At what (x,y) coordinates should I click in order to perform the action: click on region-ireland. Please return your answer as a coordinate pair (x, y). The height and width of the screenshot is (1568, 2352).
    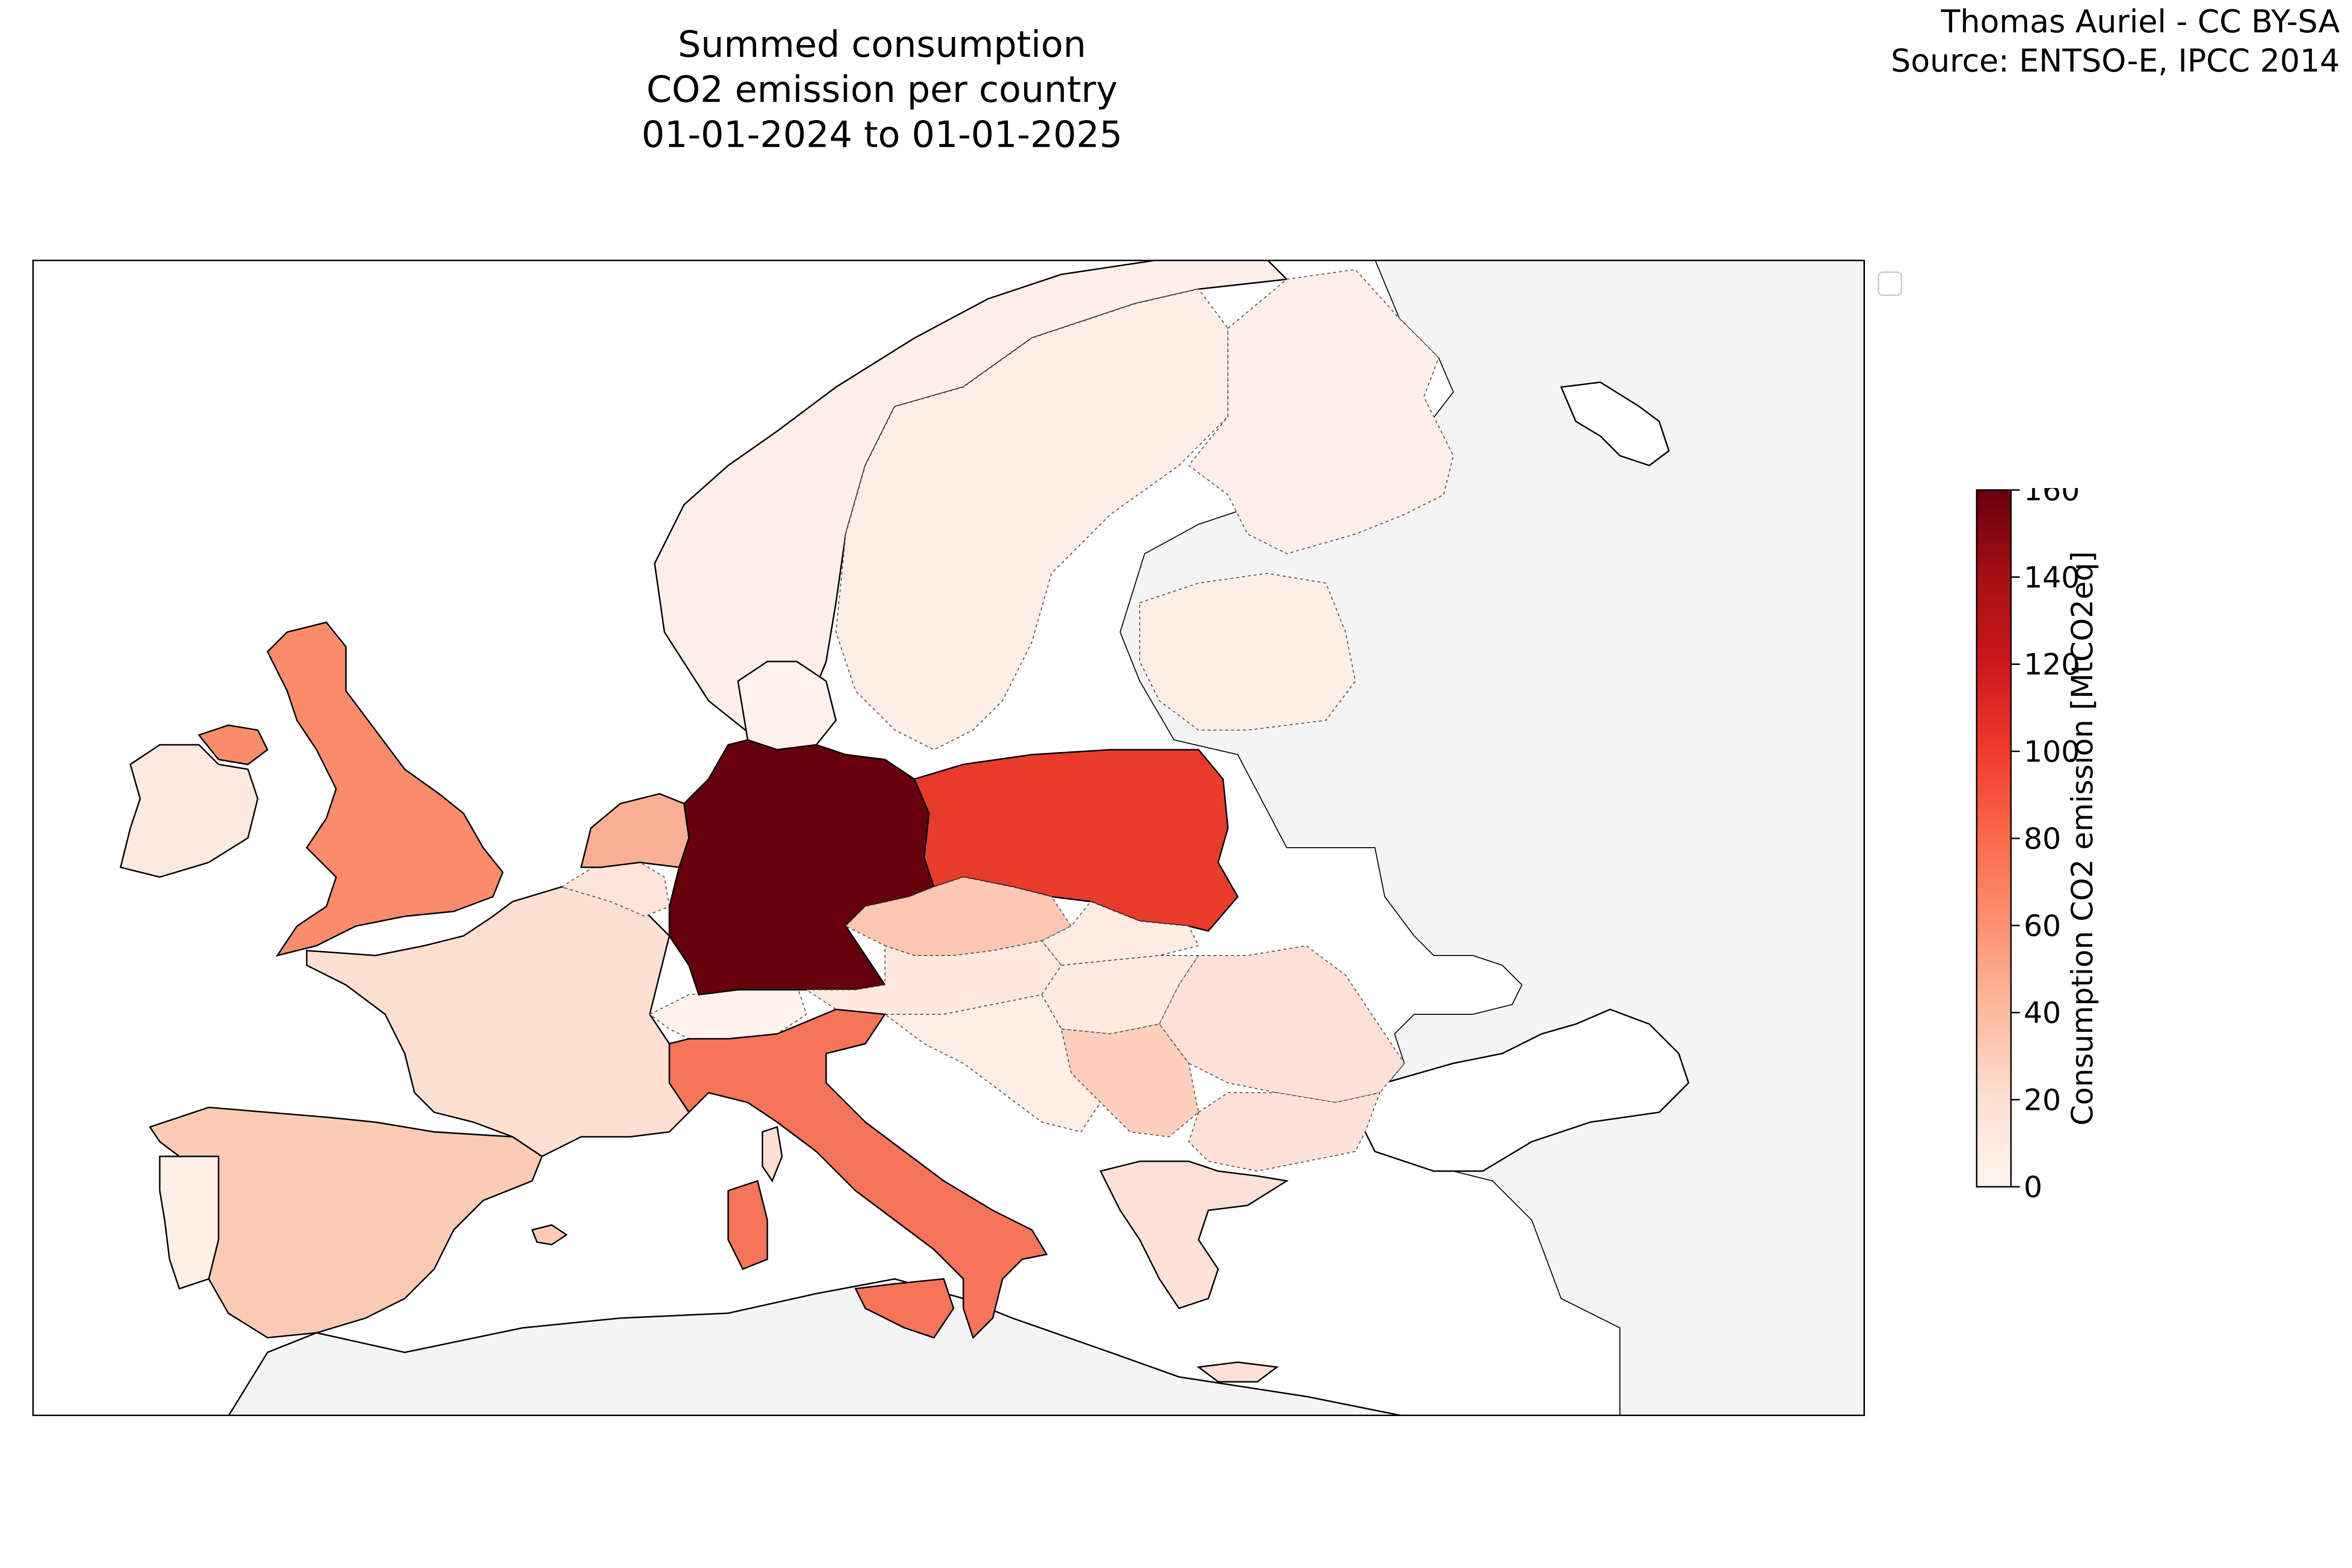
    Looking at the image, I should click on (189, 811).